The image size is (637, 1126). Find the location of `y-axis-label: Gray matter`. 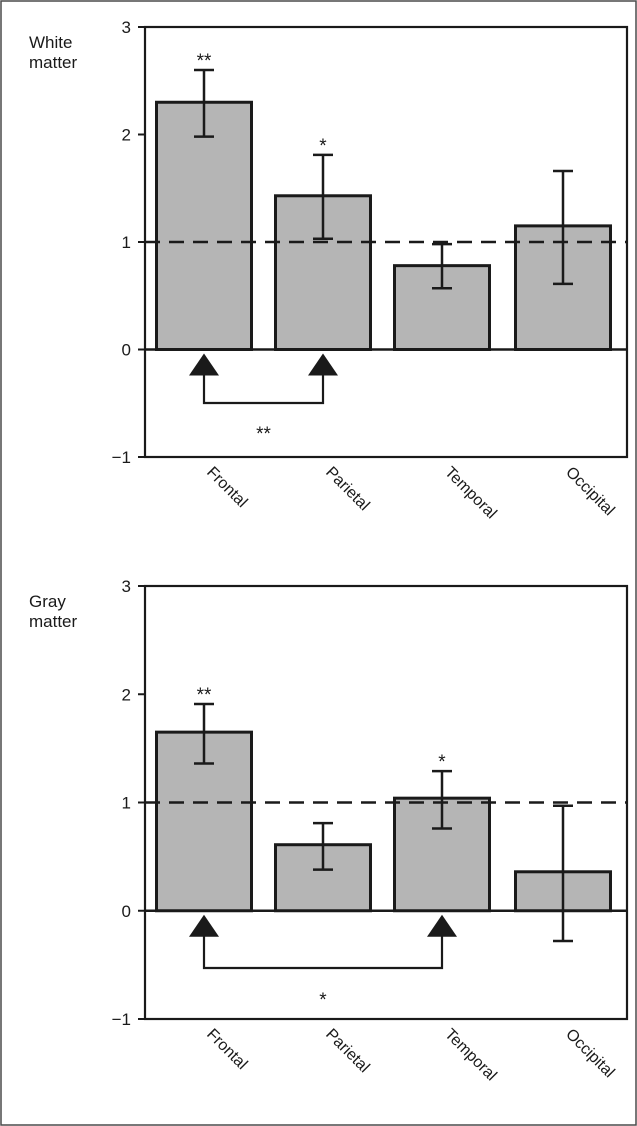

y-axis-label: Gray matter is located at coordinates (53, 611).